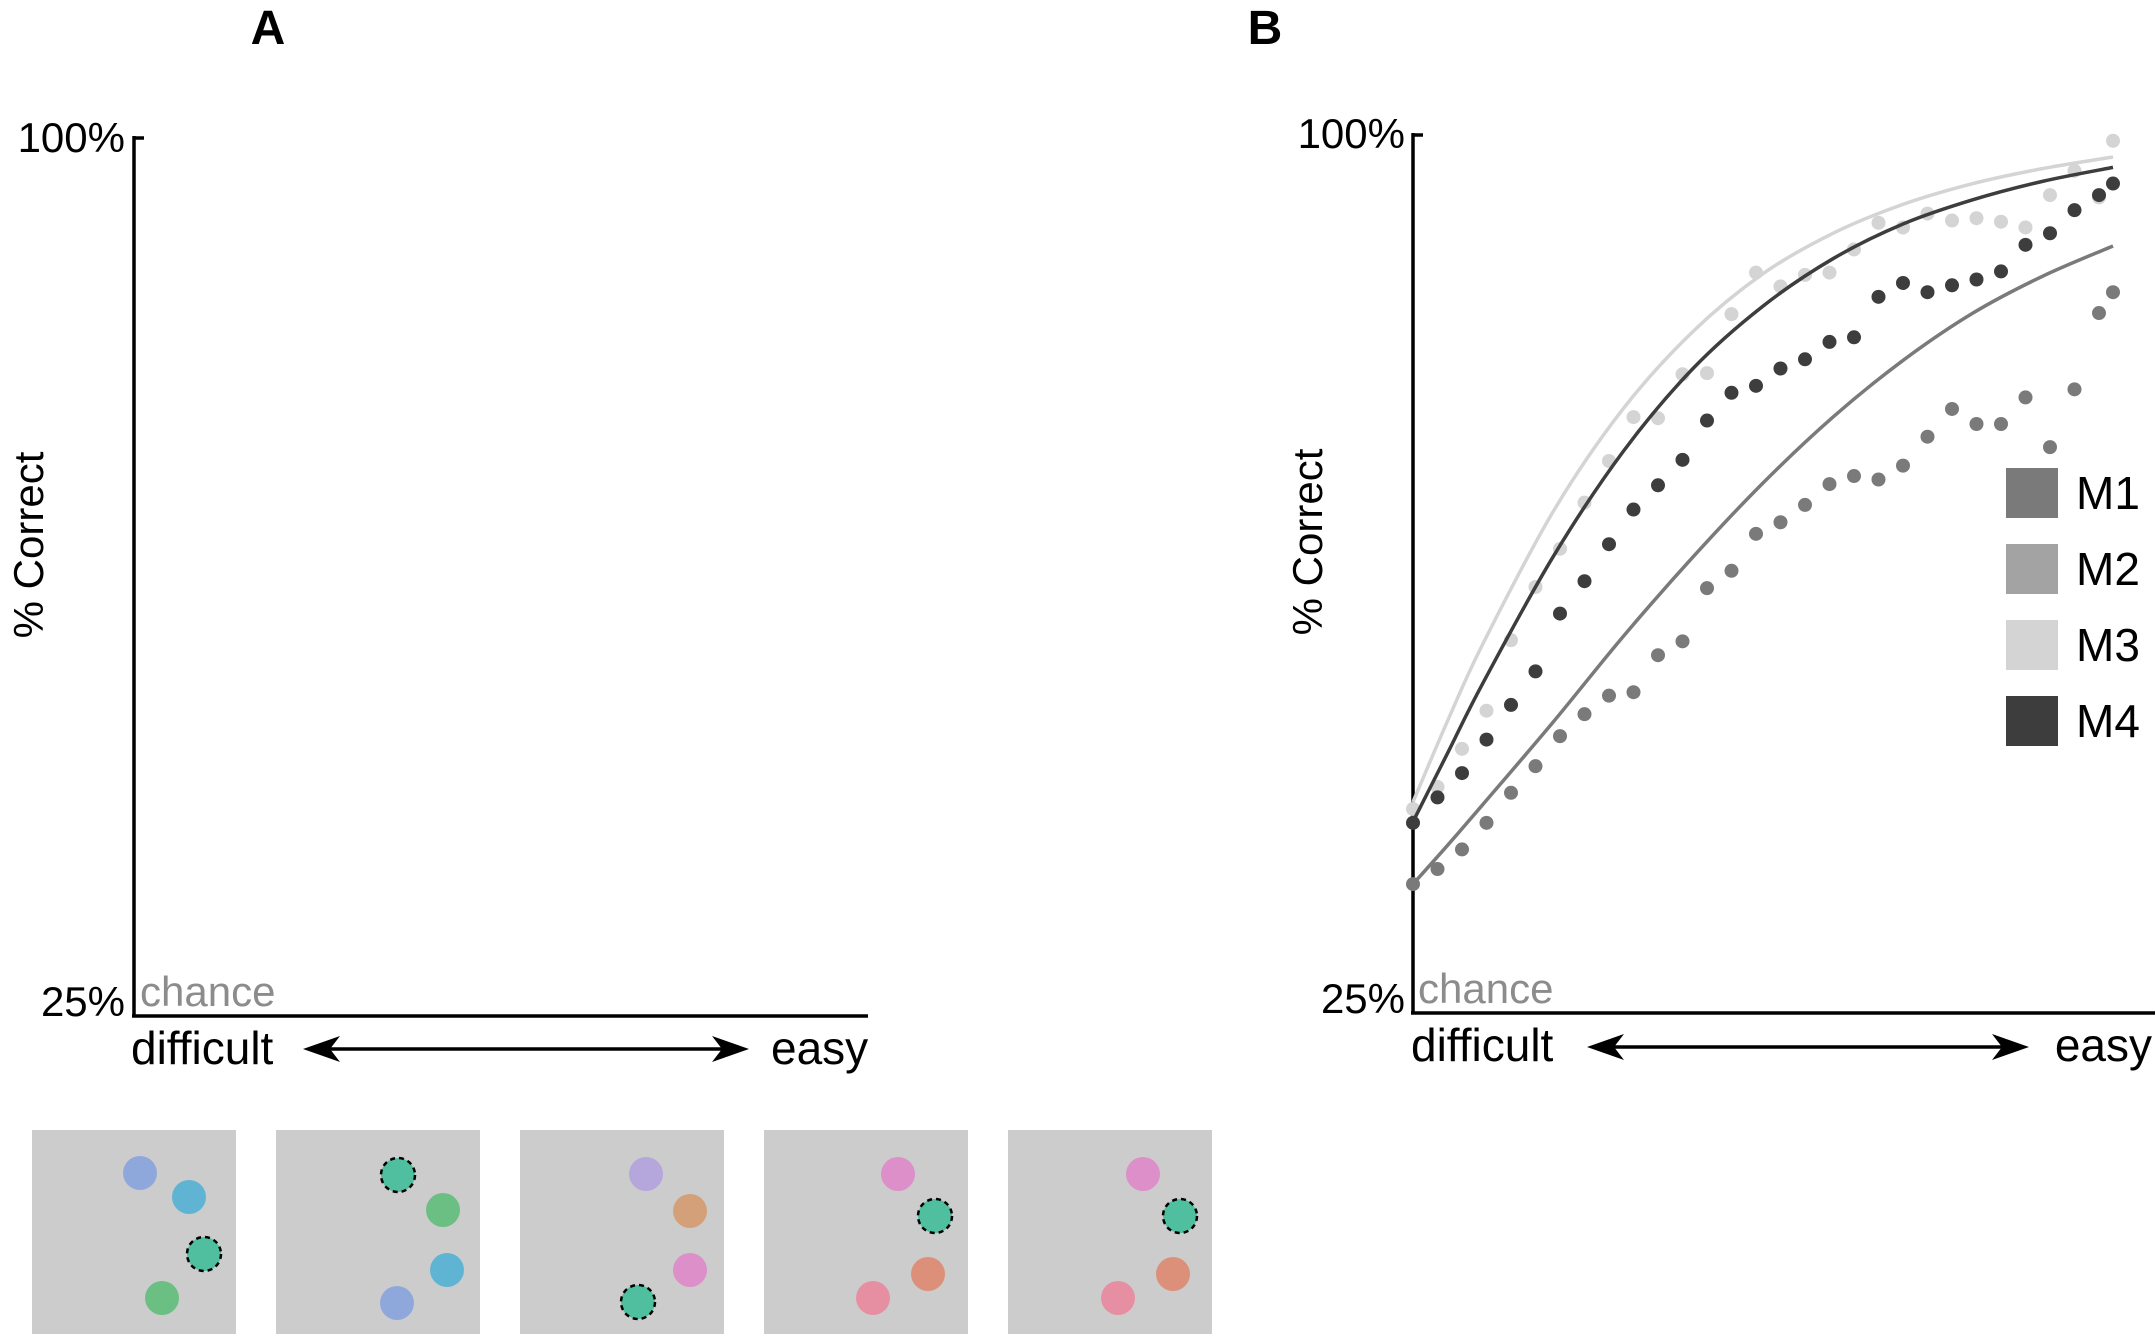 The width and height of the screenshot is (2155, 1336). I want to click on legend-swatch-m3, so click(2032, 645).